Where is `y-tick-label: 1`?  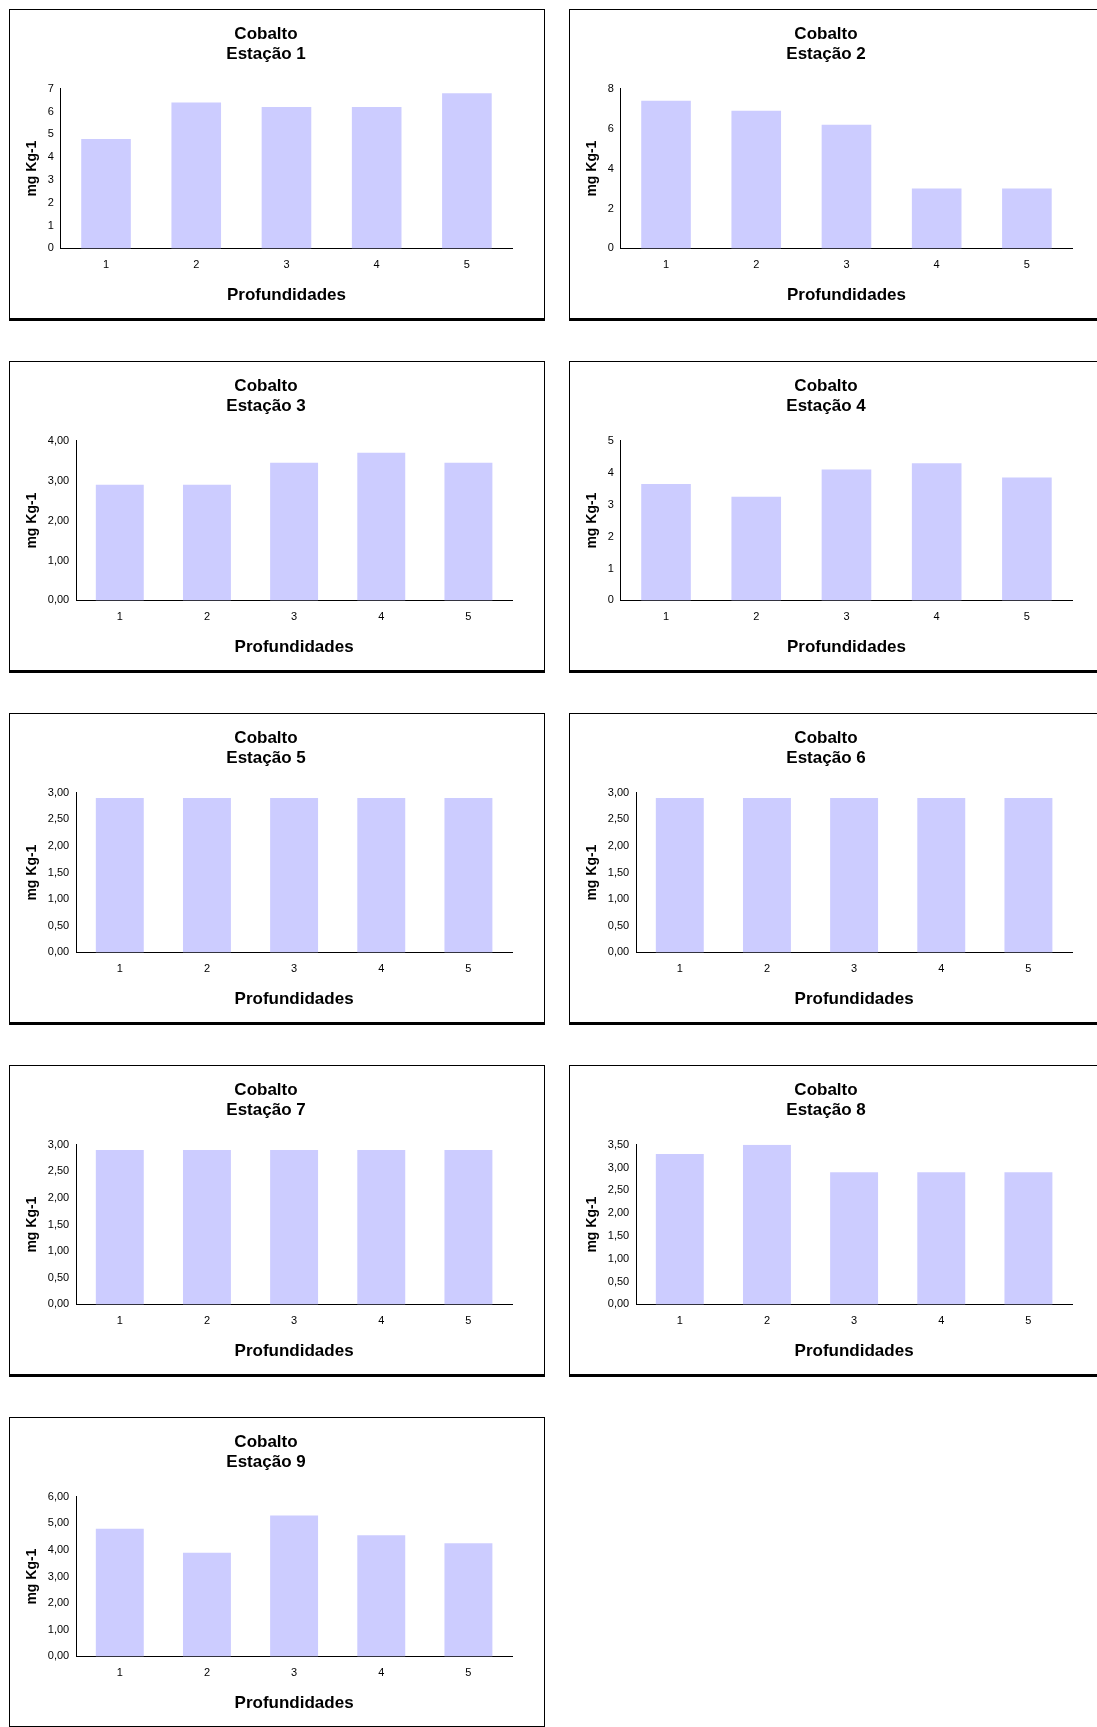
y-tick-label: 1 is located at coordinates (610, 567).